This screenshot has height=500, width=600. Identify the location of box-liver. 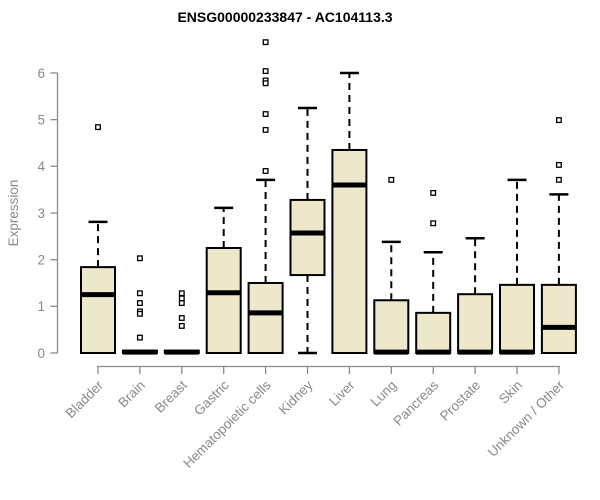
(349, 212).